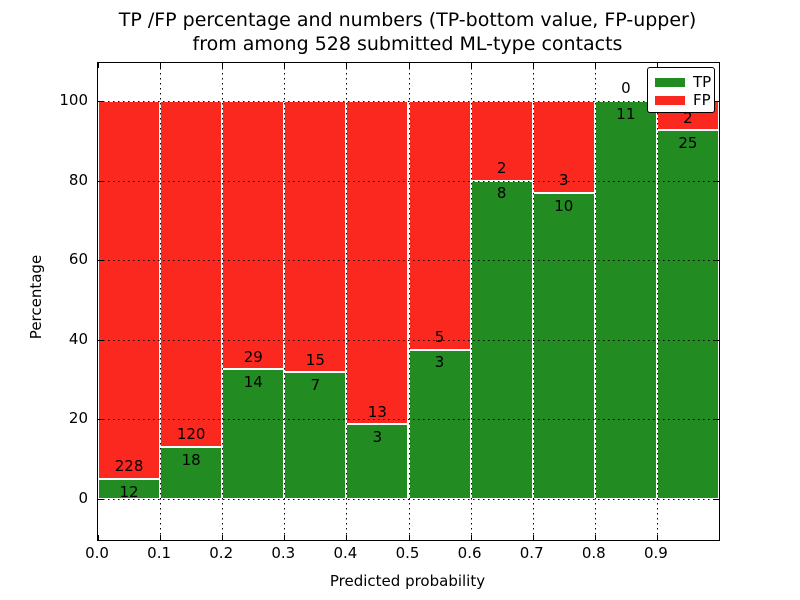 The width and height of the screenshot is (800, 600). I want to click on x-tick-label: 0.6, so click(469, 553).